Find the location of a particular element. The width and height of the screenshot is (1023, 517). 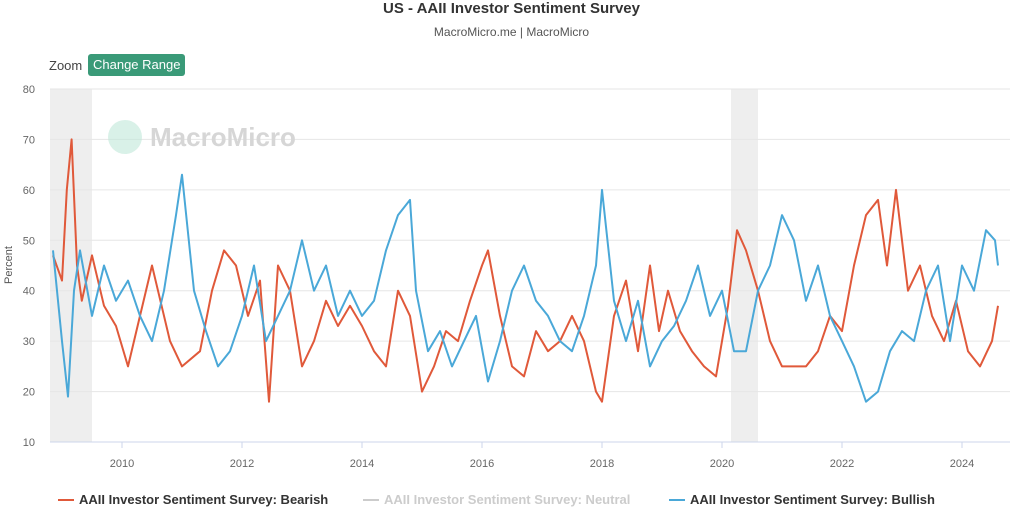

legend-swatch-bullish is located at coordinates (677, 499).